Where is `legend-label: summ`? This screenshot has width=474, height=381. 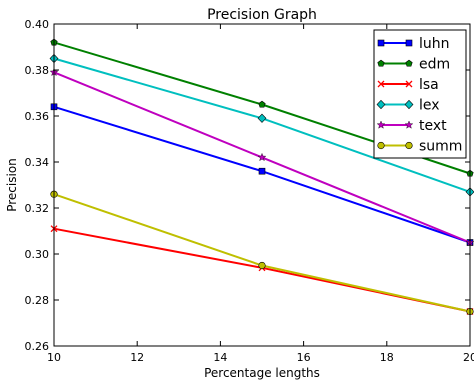 legend-label: summ is located at coordinates (440, 147).